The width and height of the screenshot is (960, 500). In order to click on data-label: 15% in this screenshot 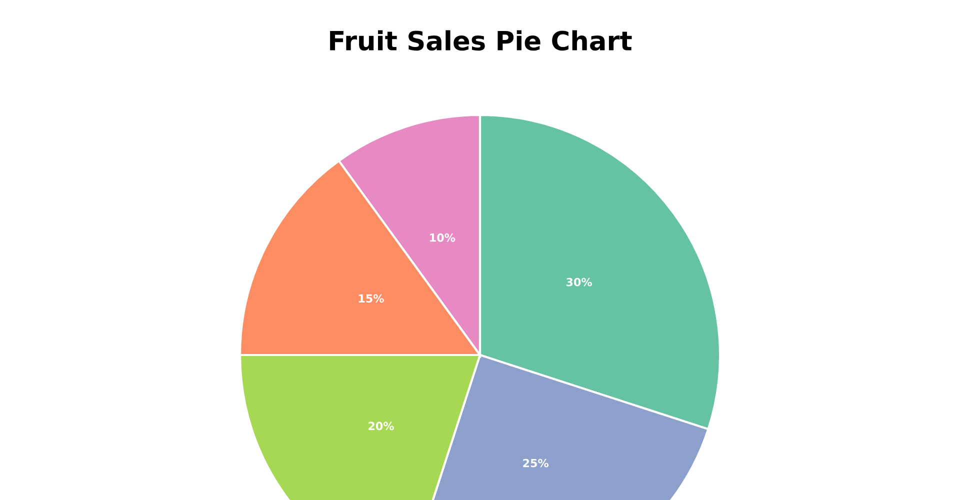, I will do `click(371, 298)`.